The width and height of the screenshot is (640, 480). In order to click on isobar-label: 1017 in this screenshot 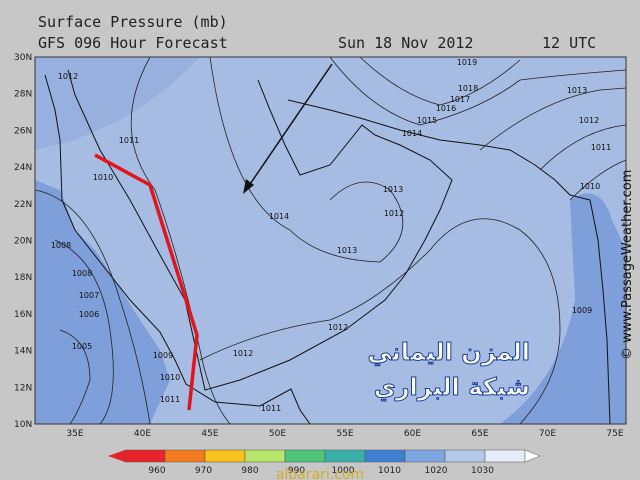, I will do `click(460, 99)`.